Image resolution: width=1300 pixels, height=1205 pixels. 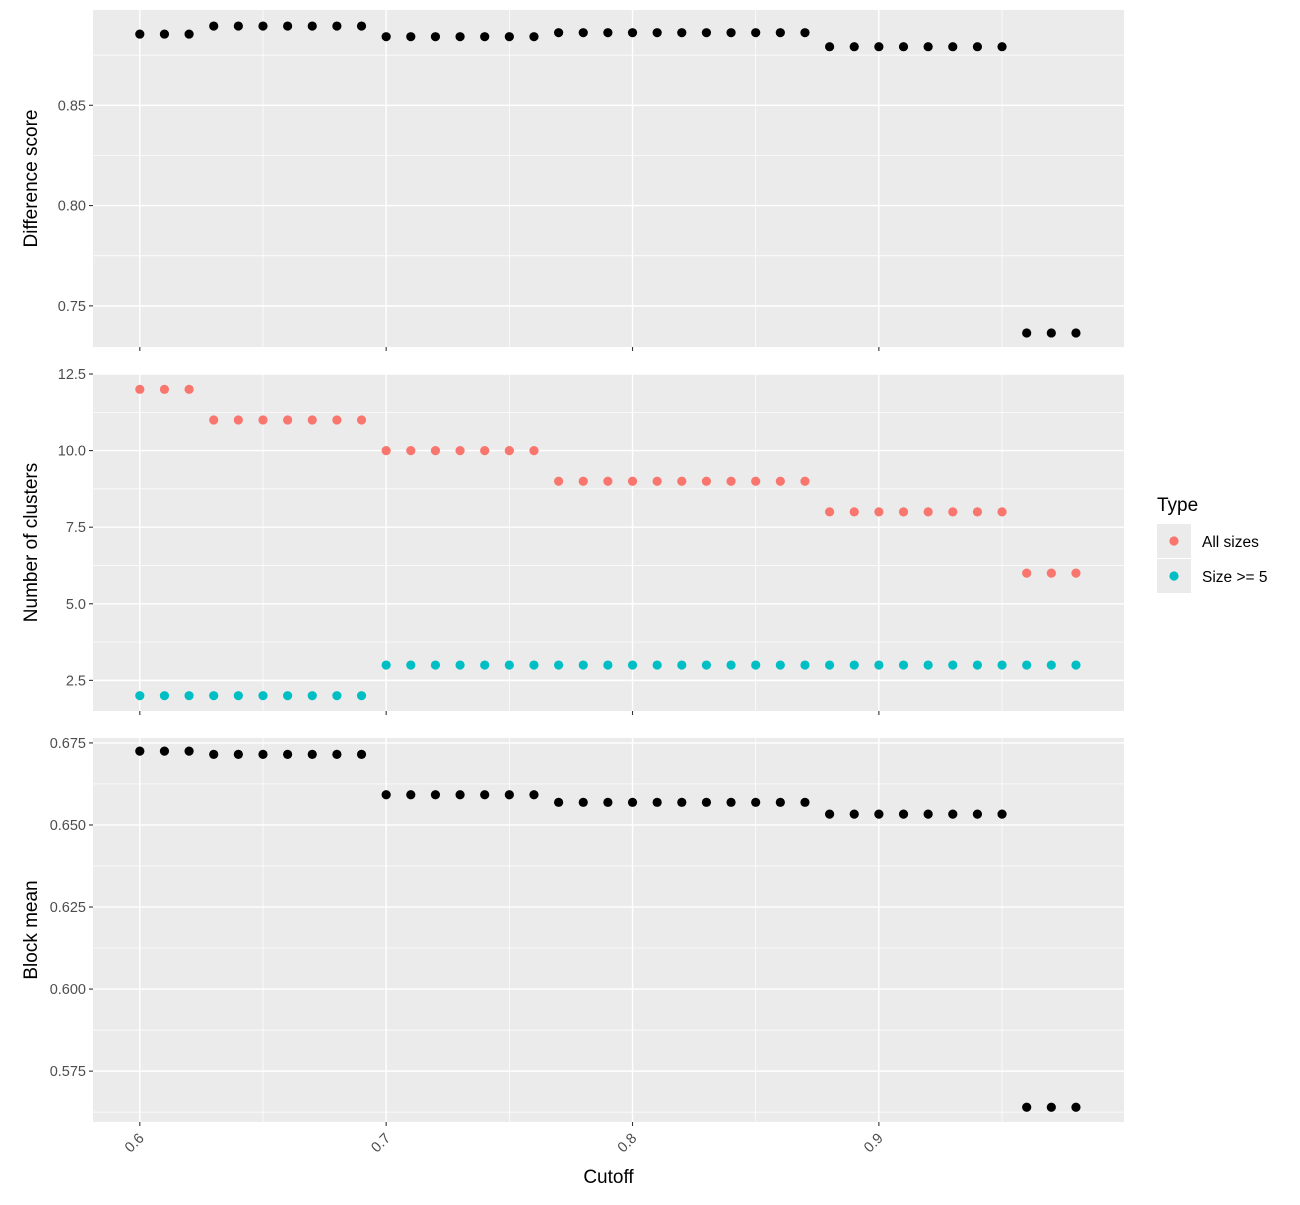 I want to click on y-tick-label: 7.5, so click(x=76, y=528).